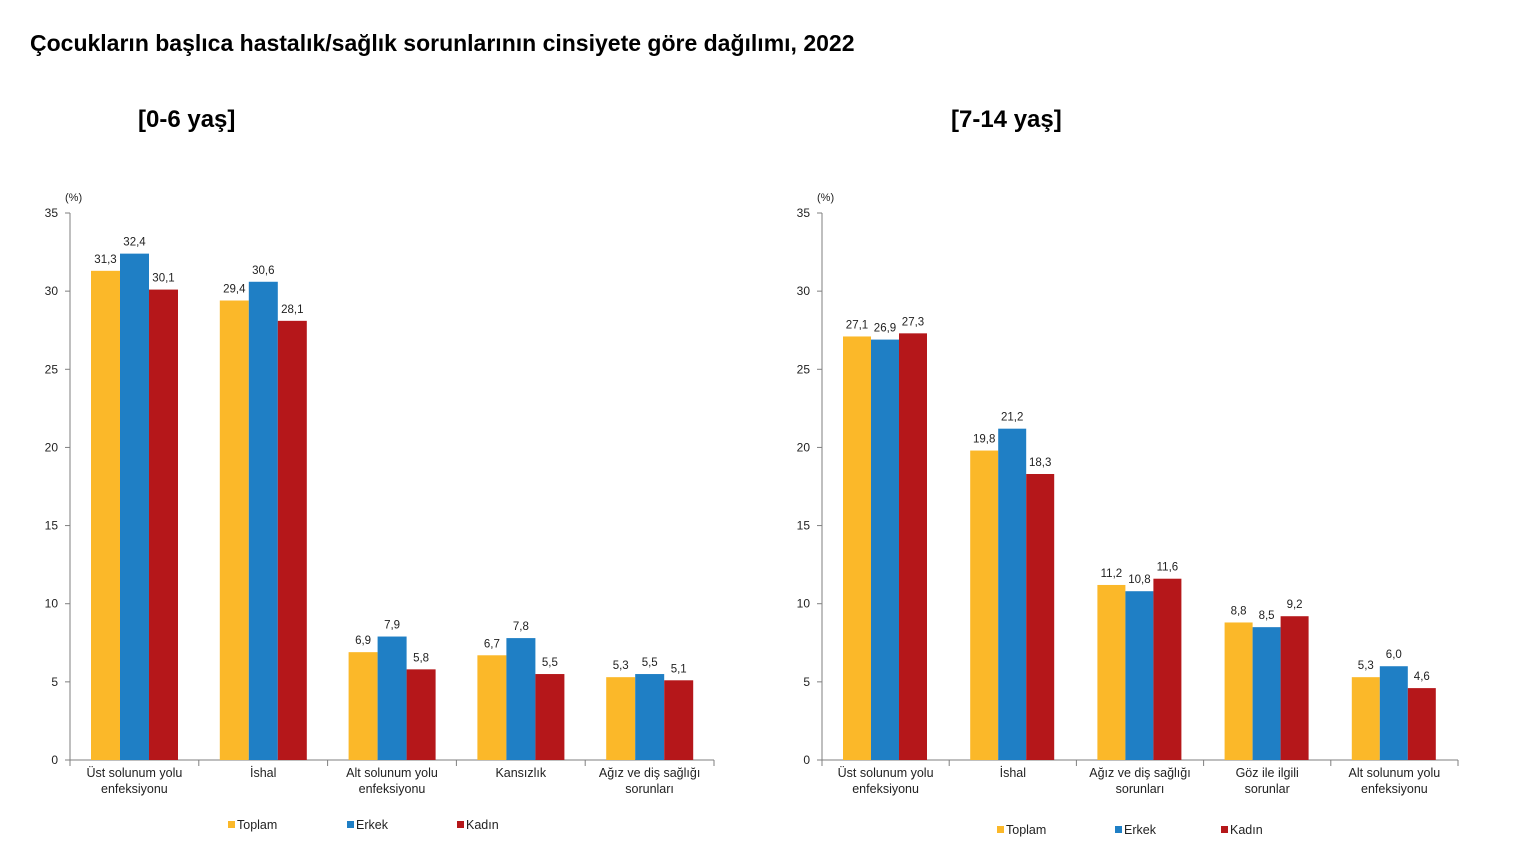  I want to click on data-label: 7,9, so click(392, 626).